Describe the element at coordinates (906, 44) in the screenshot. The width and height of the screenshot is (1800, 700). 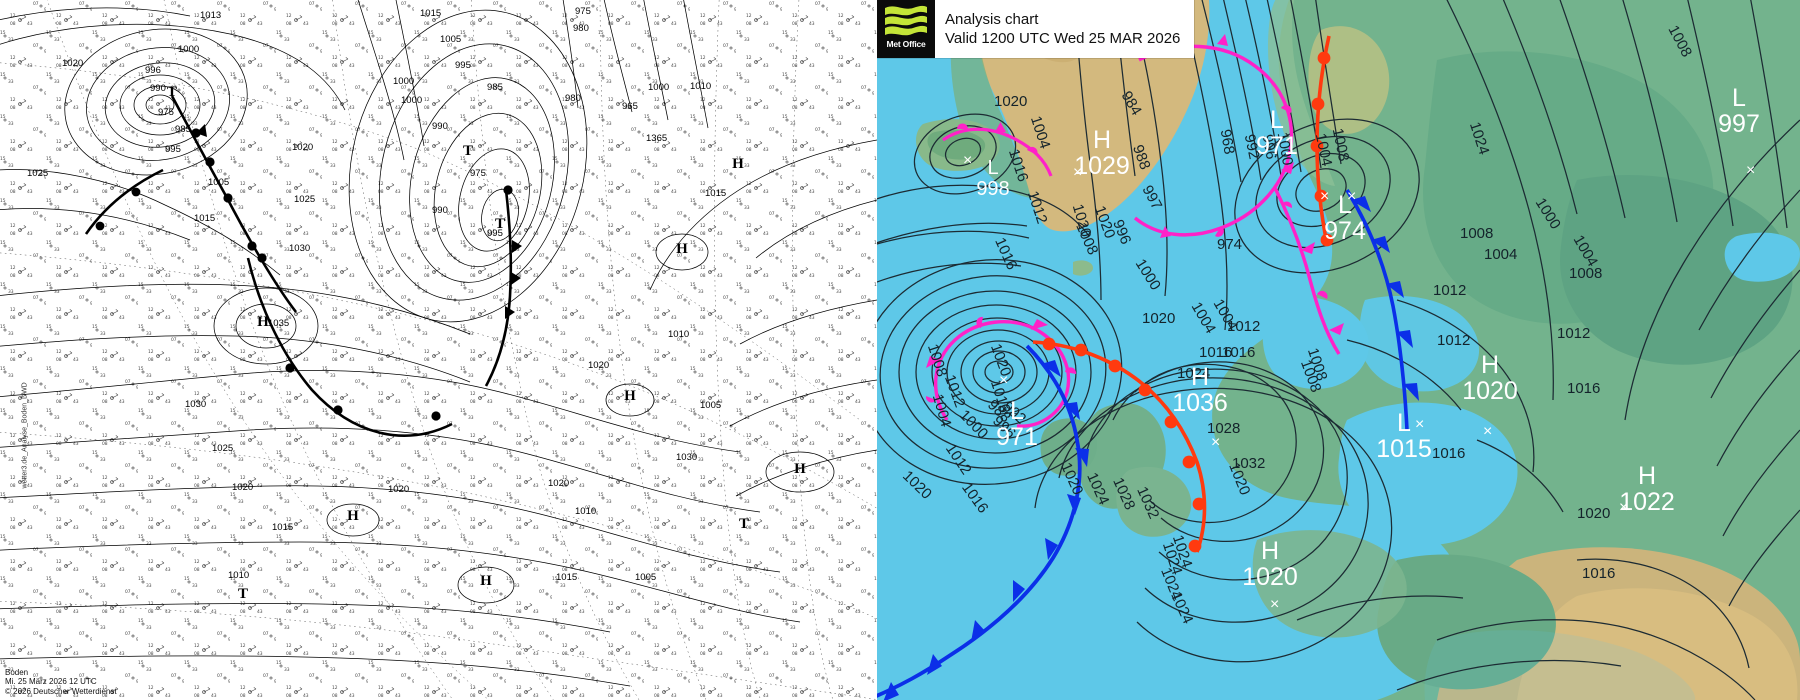
I see `met-office-logo-text: Met Office` at that location.